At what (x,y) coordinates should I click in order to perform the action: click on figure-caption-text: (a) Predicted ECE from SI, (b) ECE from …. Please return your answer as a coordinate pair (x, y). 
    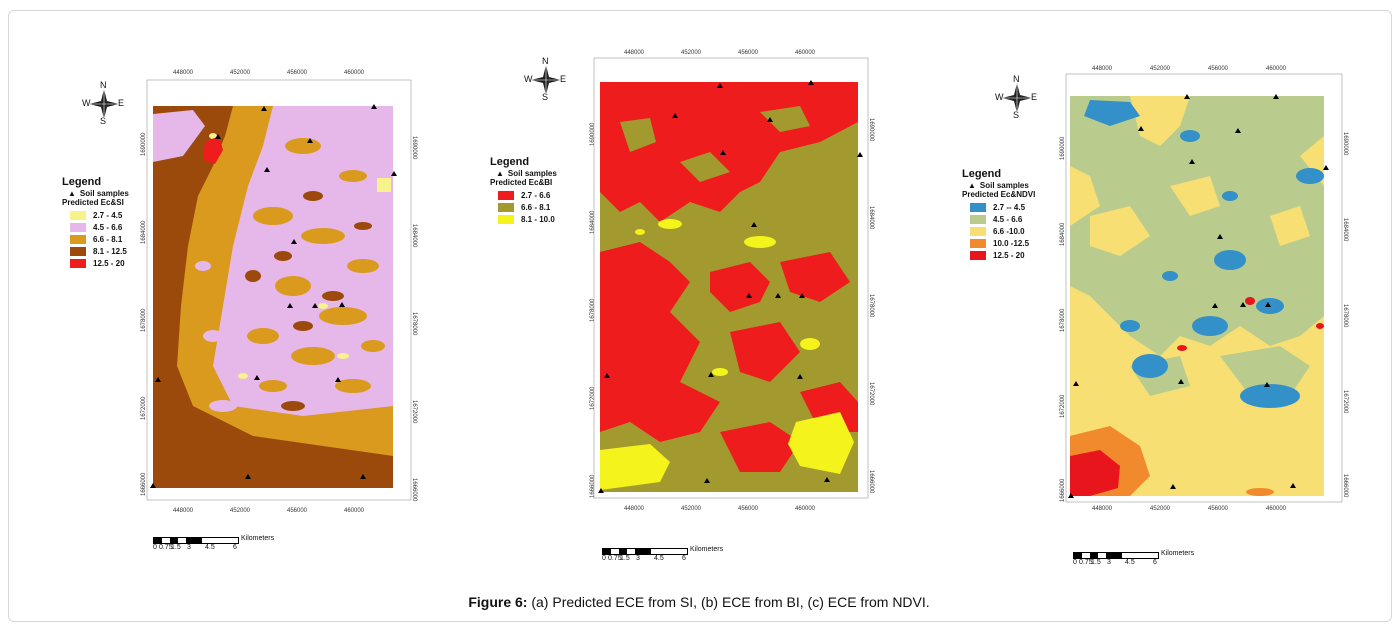
    Looking at the image, I should click on (728, 602).